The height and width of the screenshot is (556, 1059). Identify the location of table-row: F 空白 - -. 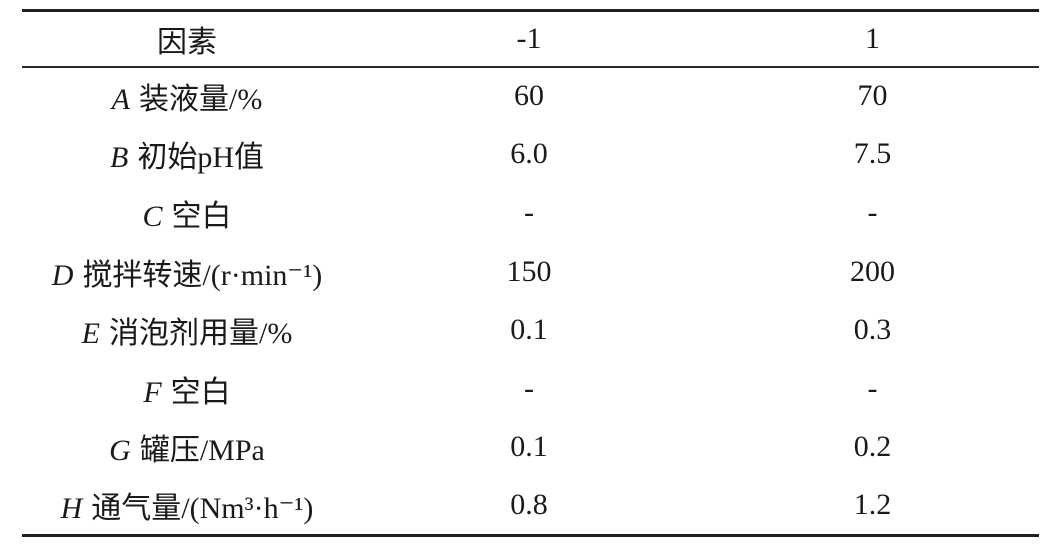
(530, 388).